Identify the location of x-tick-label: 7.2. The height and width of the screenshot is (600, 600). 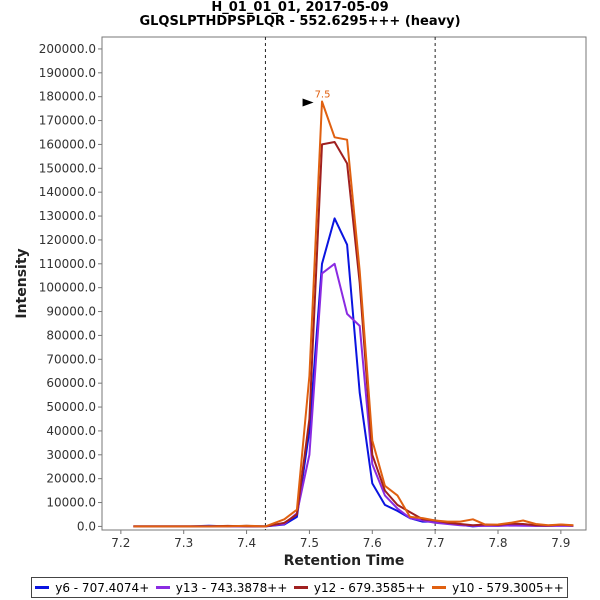
(120, 543).